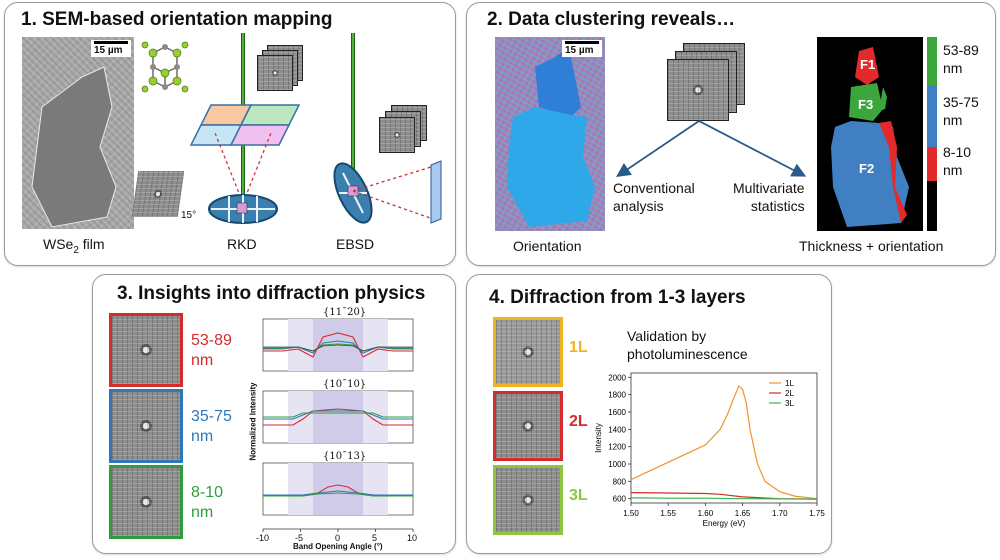  Describe the element at coordinates (870, 134) in the screenshot. I see `cluster-map-image: F1 F3 F2` at that location.